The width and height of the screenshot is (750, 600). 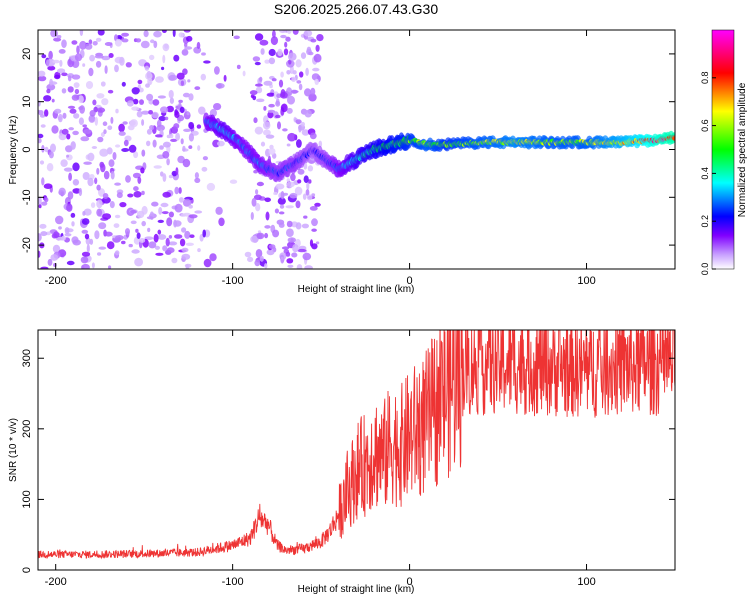 I want to click on y-tick-label: 10, so click(x=27, y=102).